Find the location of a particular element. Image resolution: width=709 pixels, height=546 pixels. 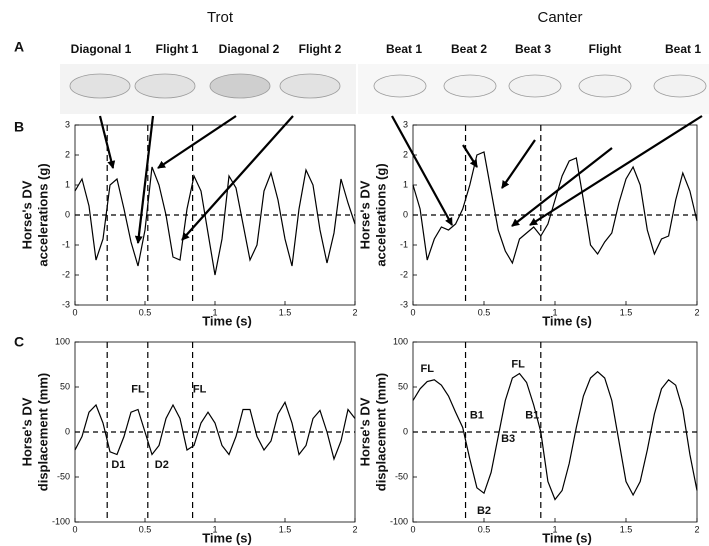

annotation: D1 is located at coordinates (118, 465).